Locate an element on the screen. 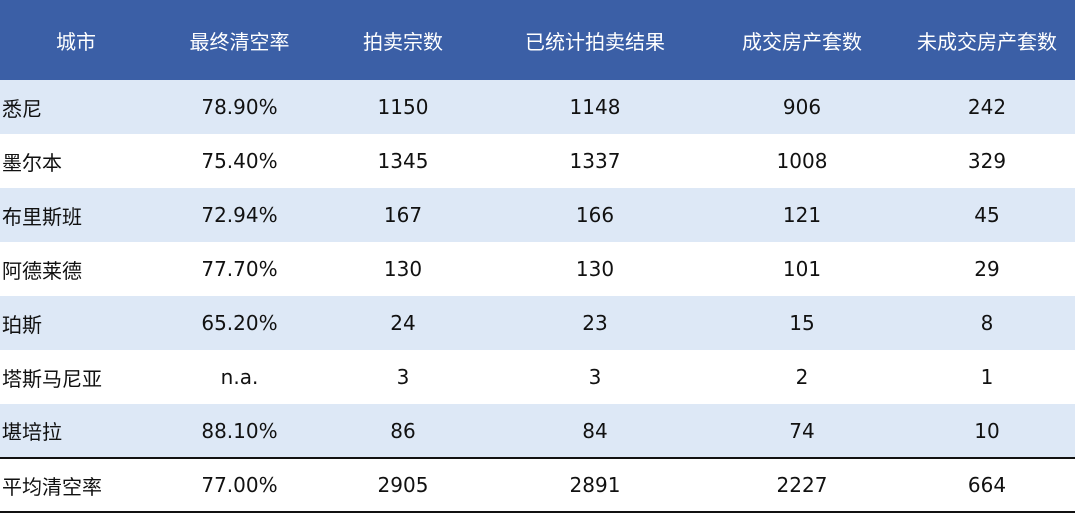 Image resolution: width=1080 pixels, height=518 pixels. cell-clearance-rate: 88.10% is located at coordinates (239, 430).